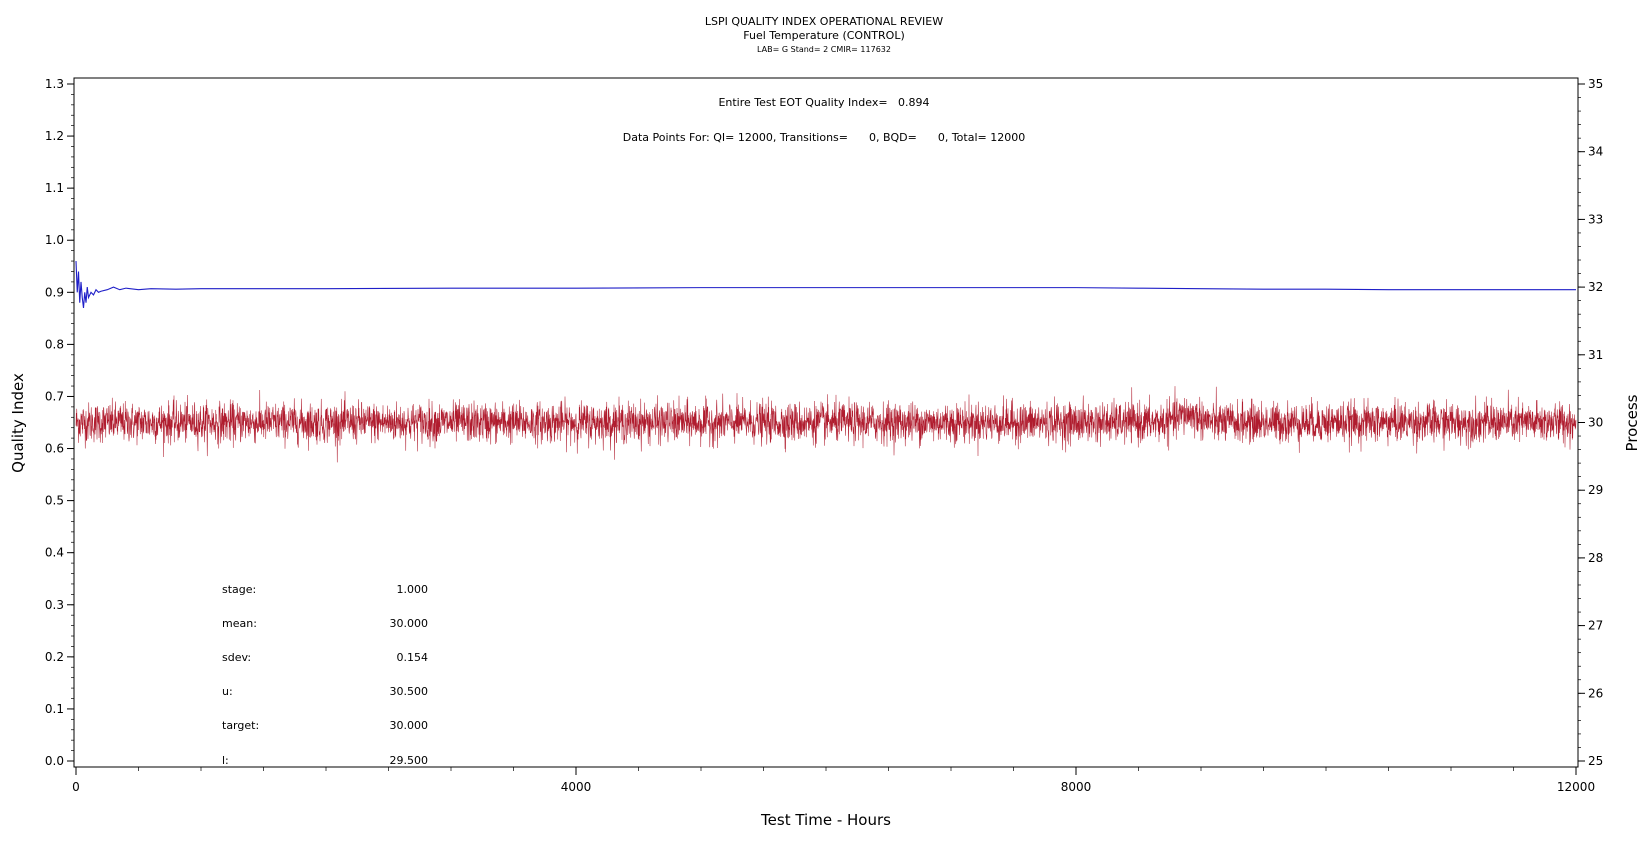  What do you see at coordinates (825, 820) in the screenshot?
I see `x-axis-label: Test Time - Hours` at bounding box center [825, 820].